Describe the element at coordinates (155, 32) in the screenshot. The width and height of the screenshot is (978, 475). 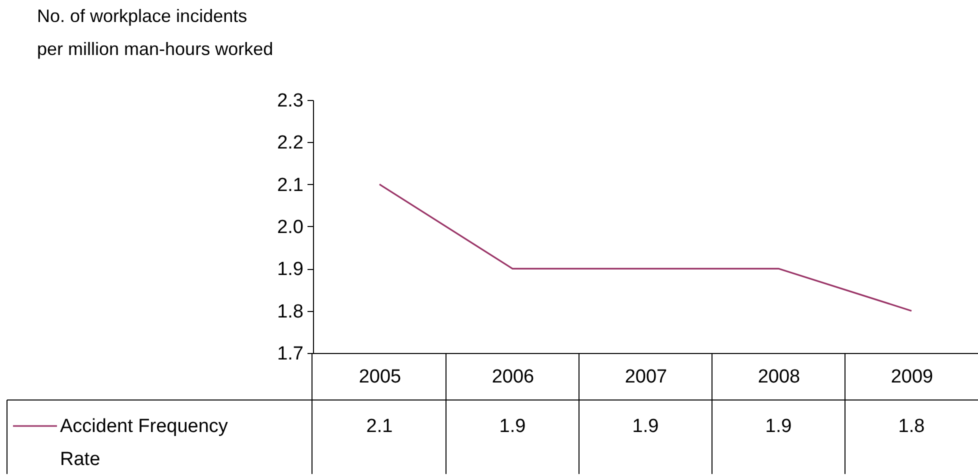
I see `y-axis-title: No. of workplace incidents per million man-hours worked` at that location.